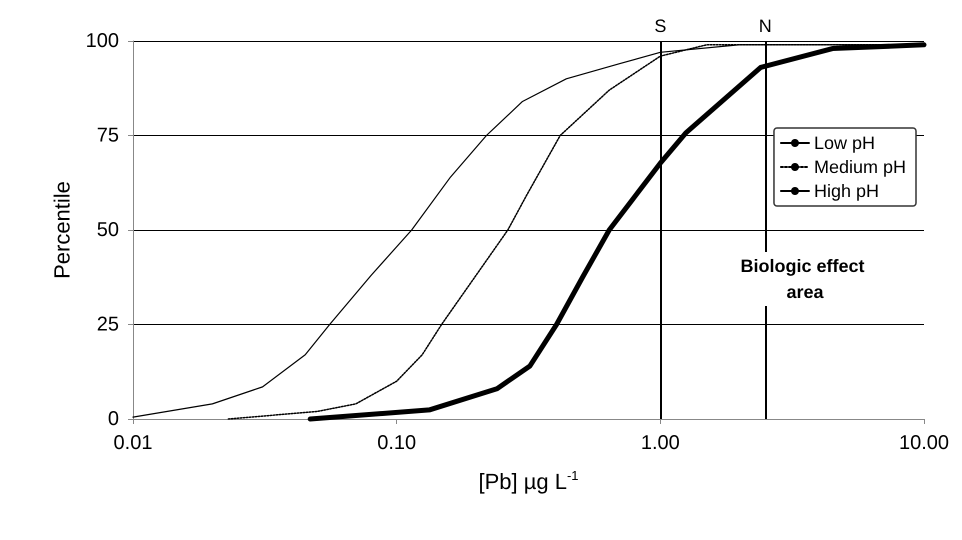 The width and height of the screenshot is (962, 540). What do you see at coordinates (844, 143) in the screenshot?
I see `legend-label: Low pH` at bounding box center [844, 143].